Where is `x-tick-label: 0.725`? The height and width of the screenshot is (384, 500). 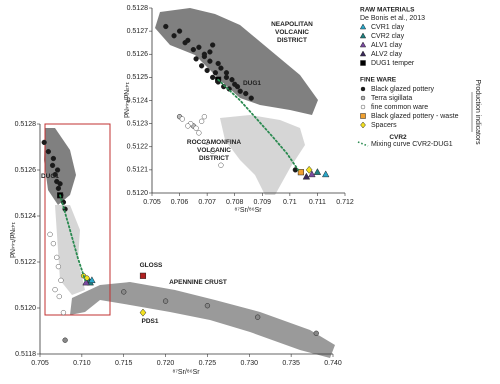
x-tick-label: 0.725 is located at coordinates (208, 363).